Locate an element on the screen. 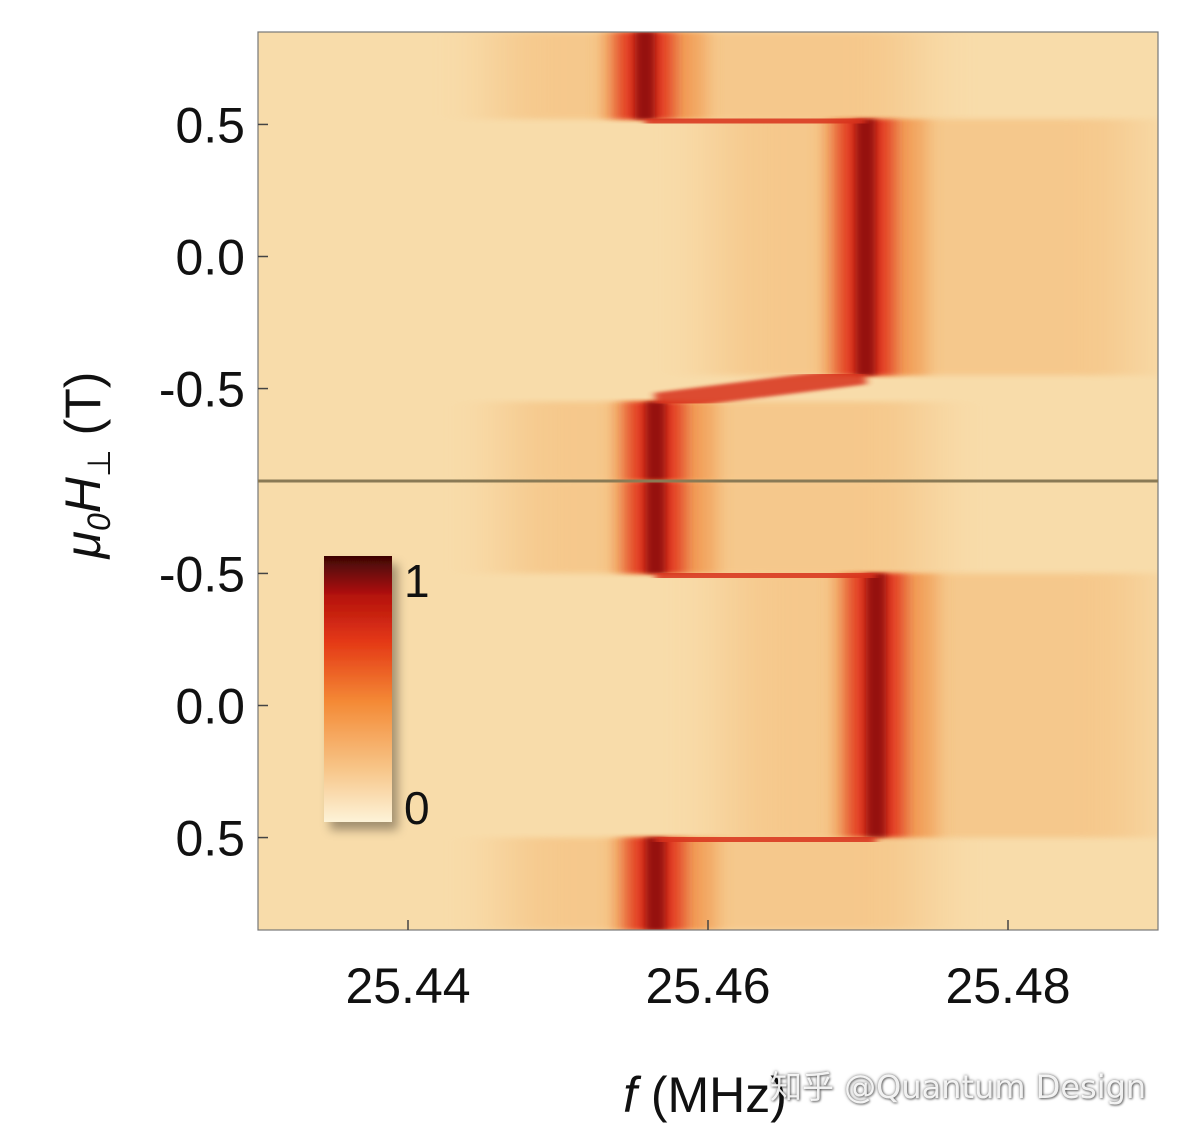 The image size is (1181, 1137). y-axis-title-sub0: 0 is located at coordinates (99, 522).